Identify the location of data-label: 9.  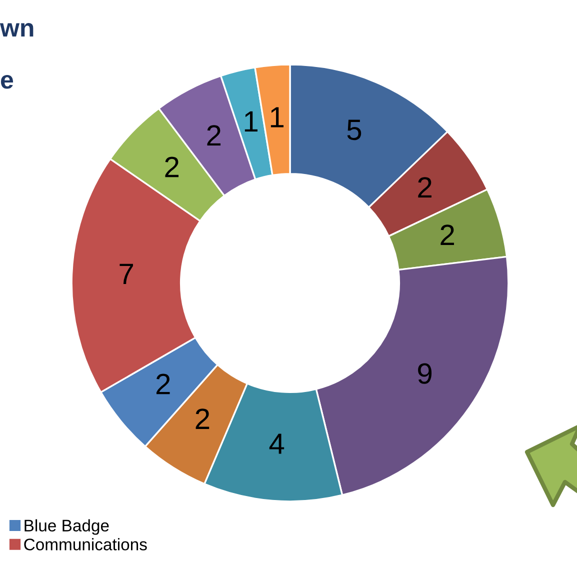
(425, 373).